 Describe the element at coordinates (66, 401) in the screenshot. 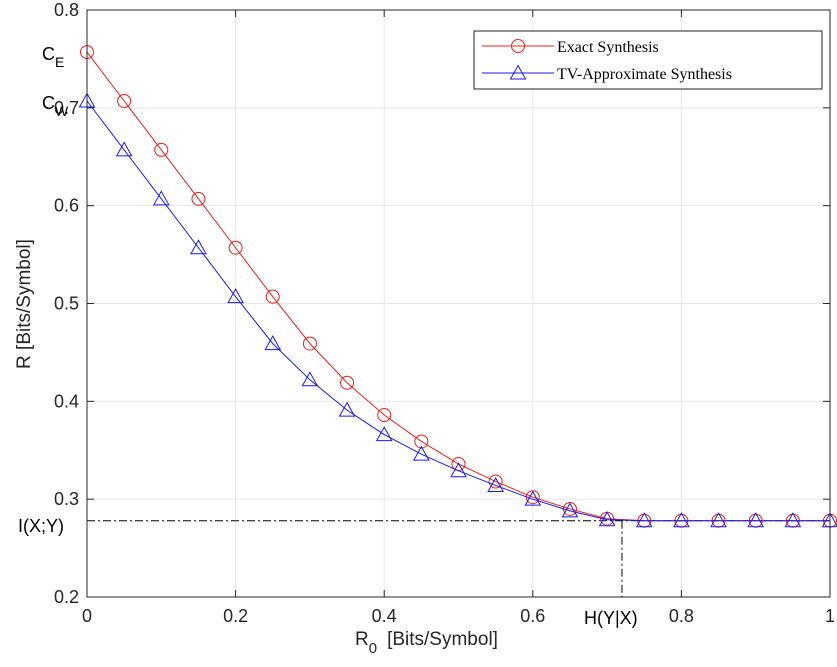

I see `y-tick-label-2: 0.4` at that location.